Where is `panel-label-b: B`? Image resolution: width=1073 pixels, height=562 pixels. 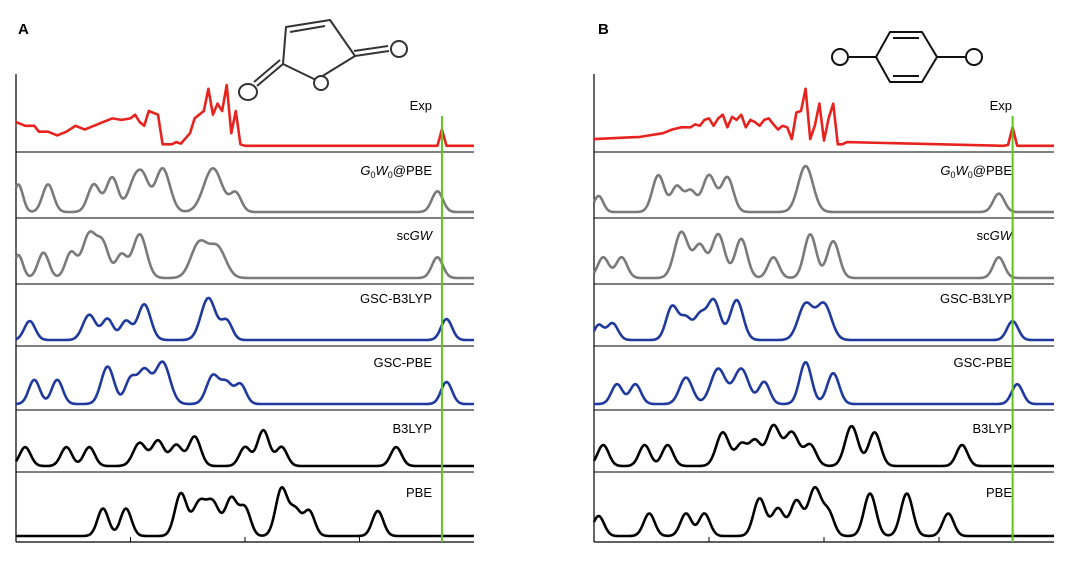
panel-label-b: B is located at coordinates (603, 29).